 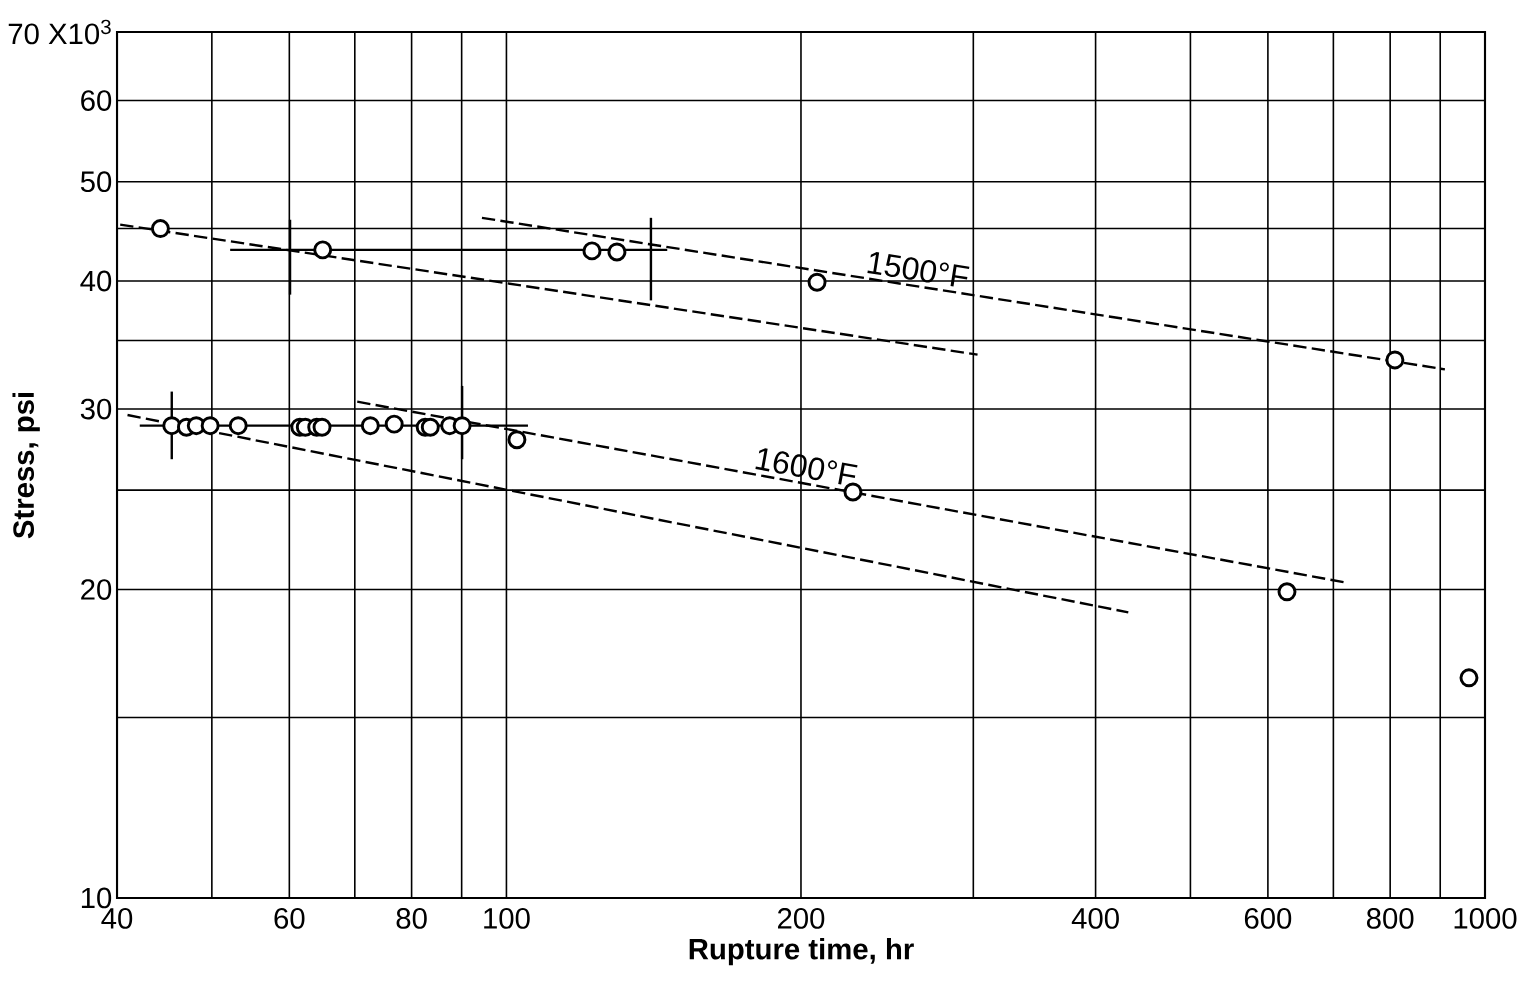 What do you see at coordinates (96, 100) in the screenshot?
I see `y-tick-label: 60` at bounding box center [96, 100].